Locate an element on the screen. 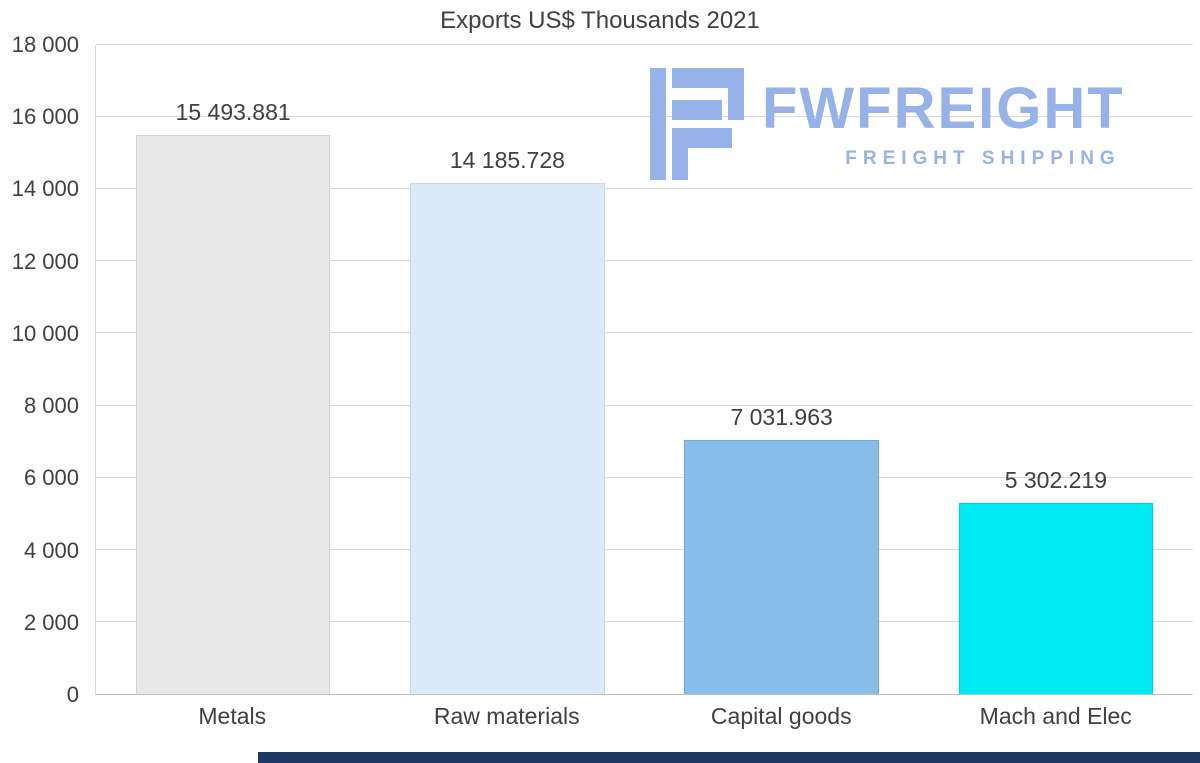  y-tick-label: 10 000 is located at coordinates (45, 333).